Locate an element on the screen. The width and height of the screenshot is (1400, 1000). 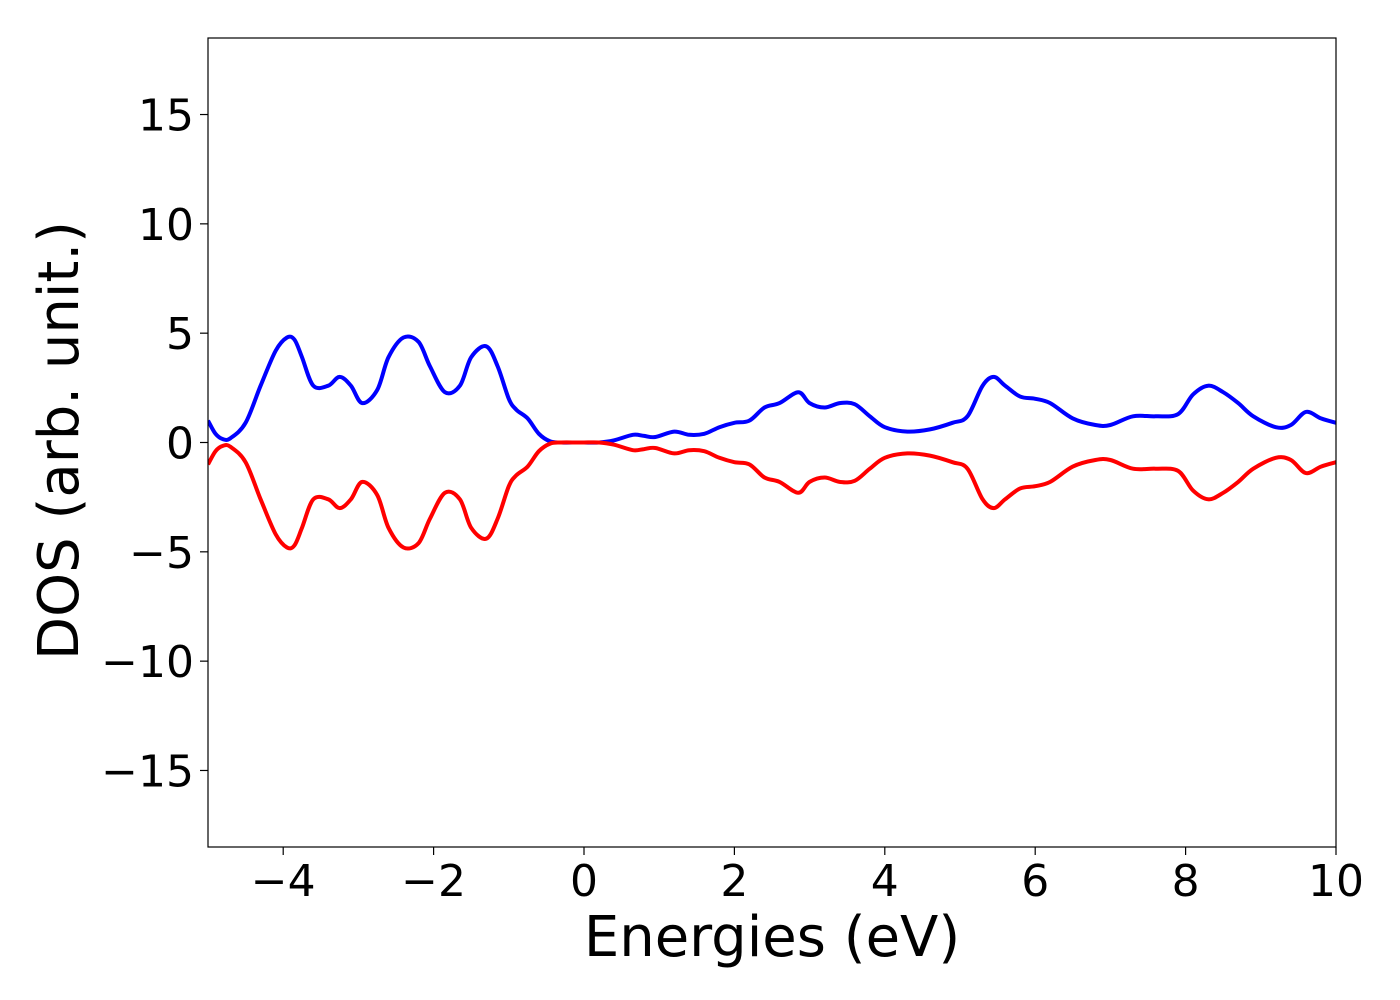
y-tick-label: 5 is located at coordinates (180, 334).